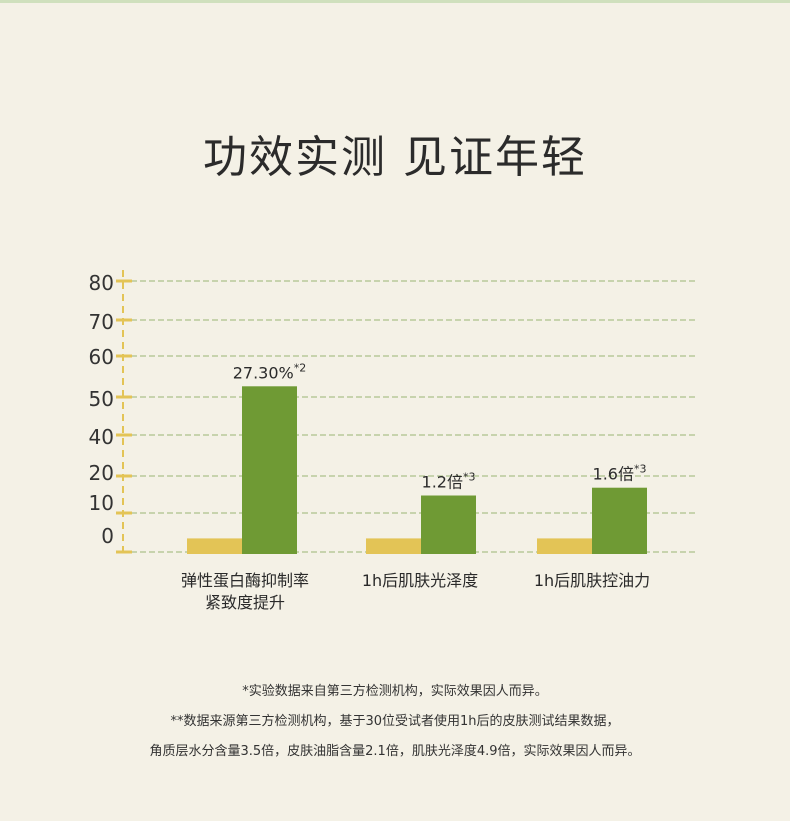 This screenshot has width=790, height=821. I want to click on category-label-line: 弹性蛋白酶抑制率, so click(244, 580).